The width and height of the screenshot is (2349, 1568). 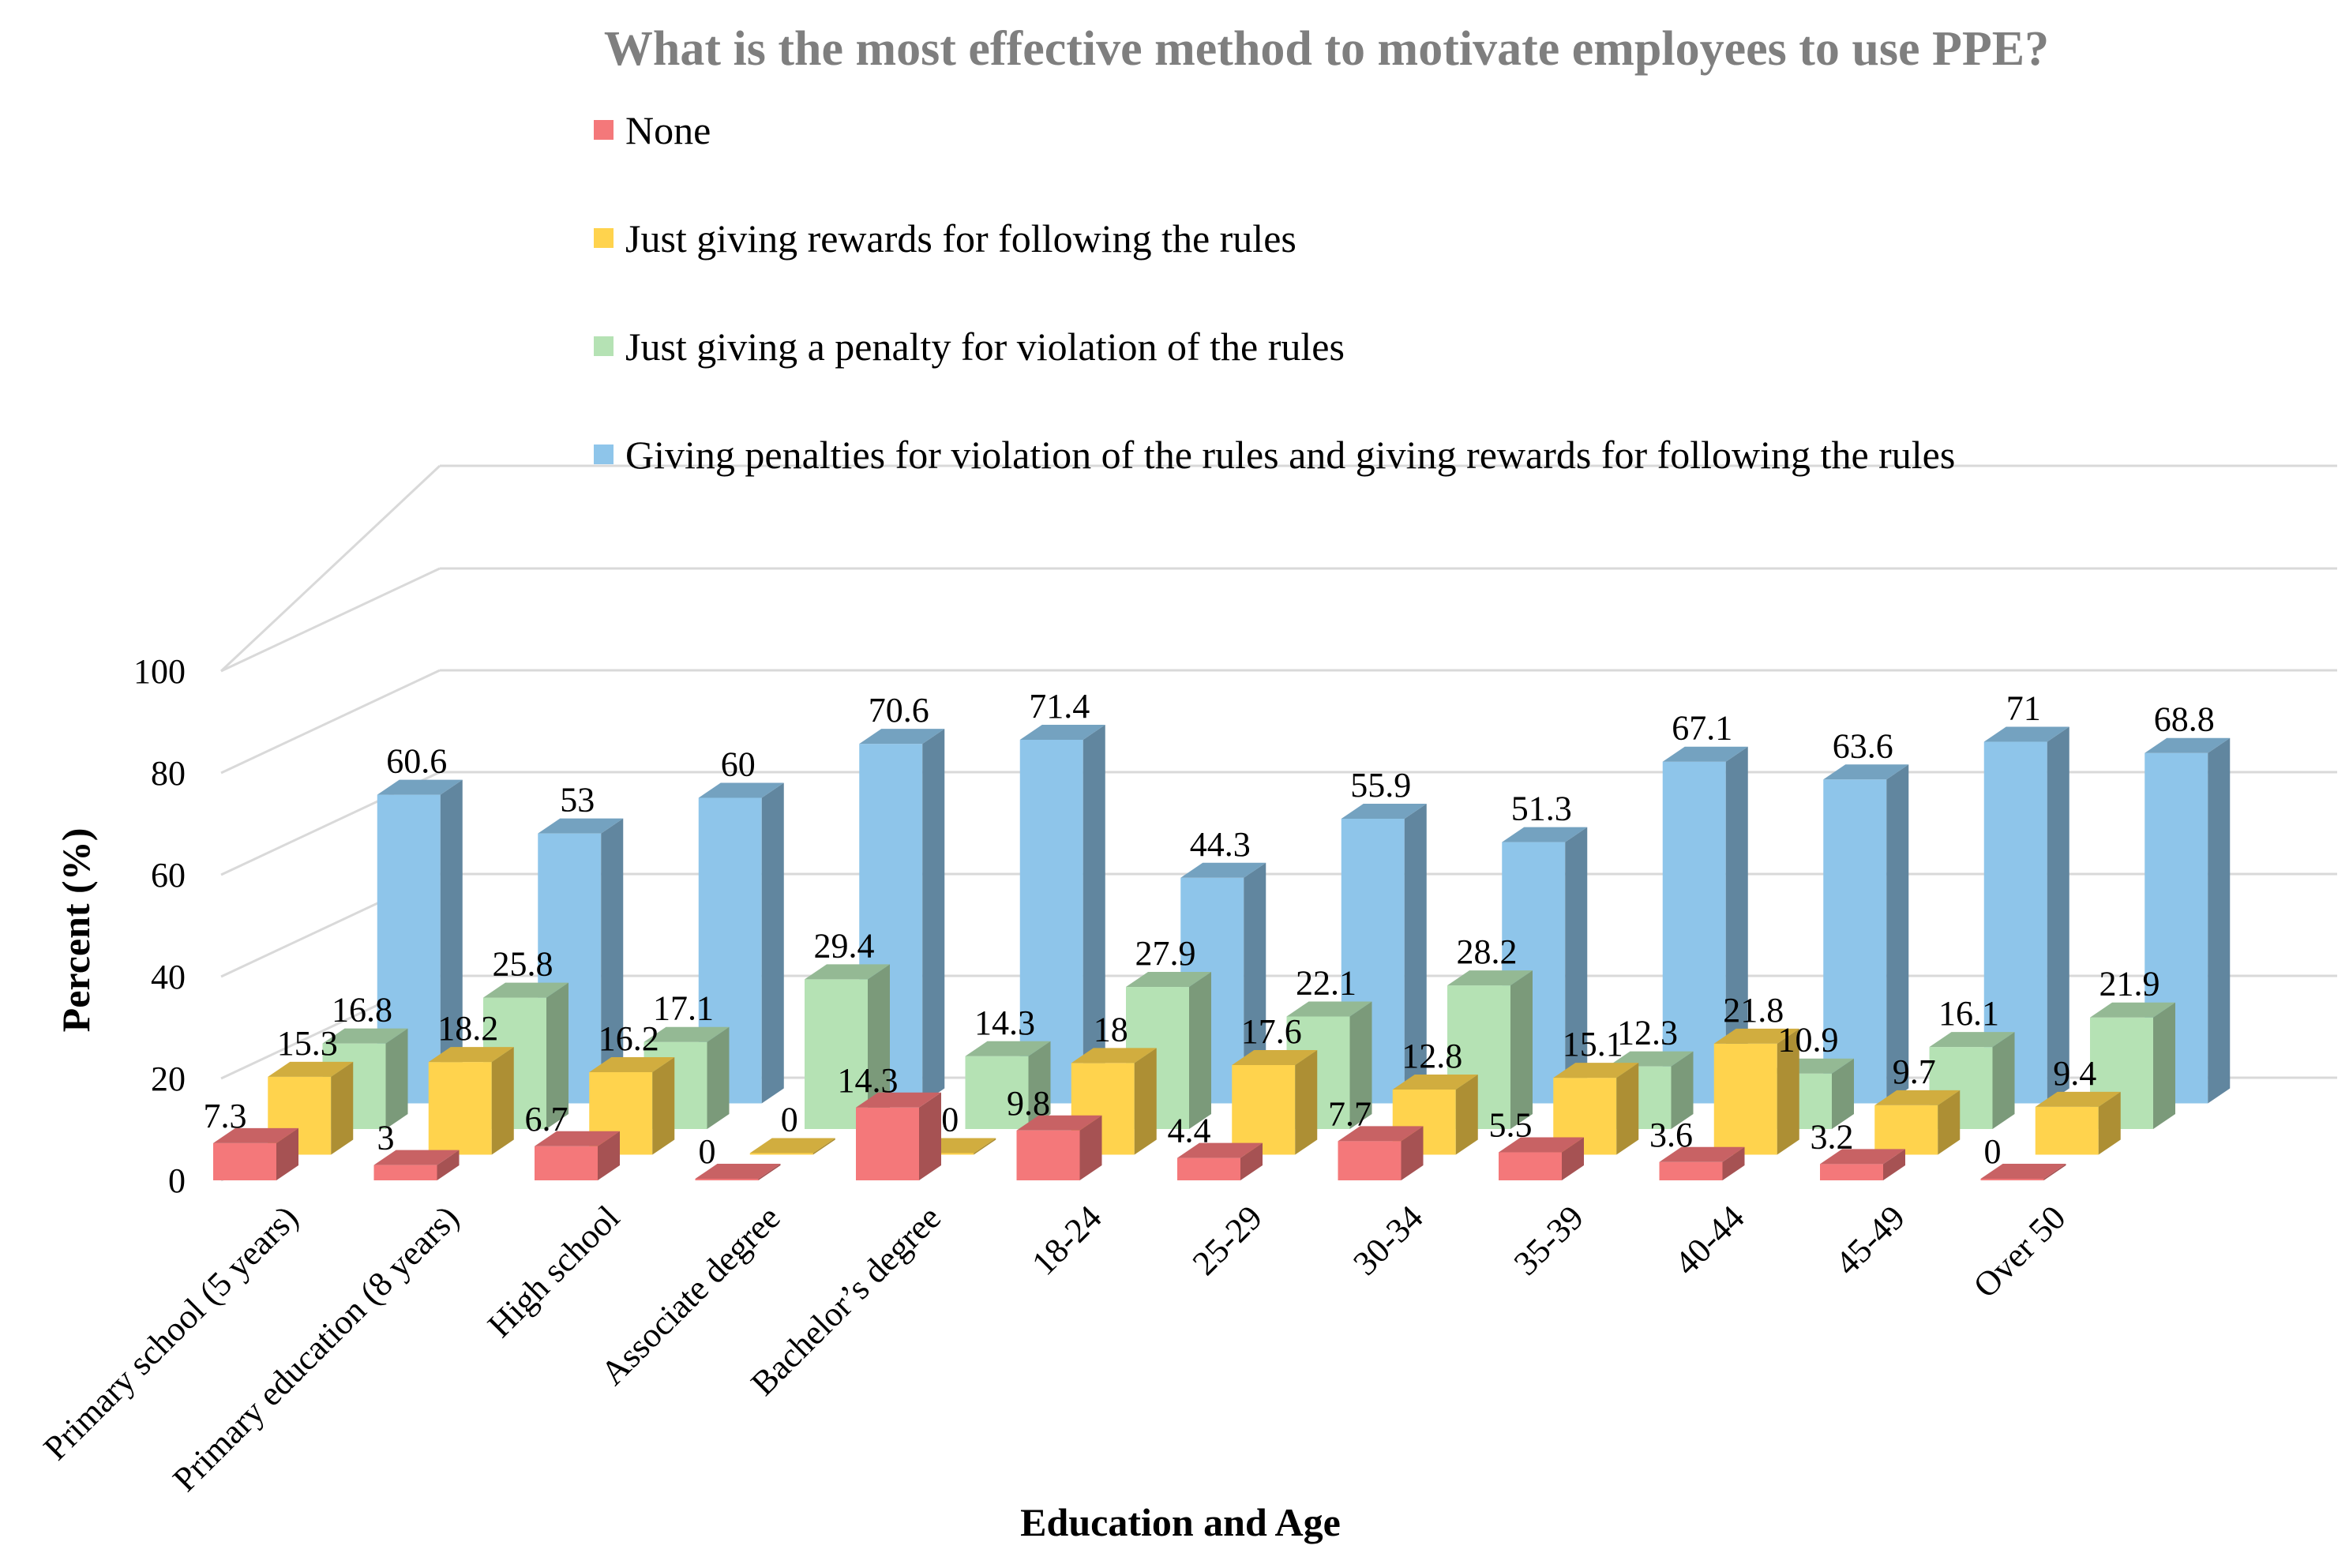 I want to click on data-label: 28.2, so click(x=1487, y=951).